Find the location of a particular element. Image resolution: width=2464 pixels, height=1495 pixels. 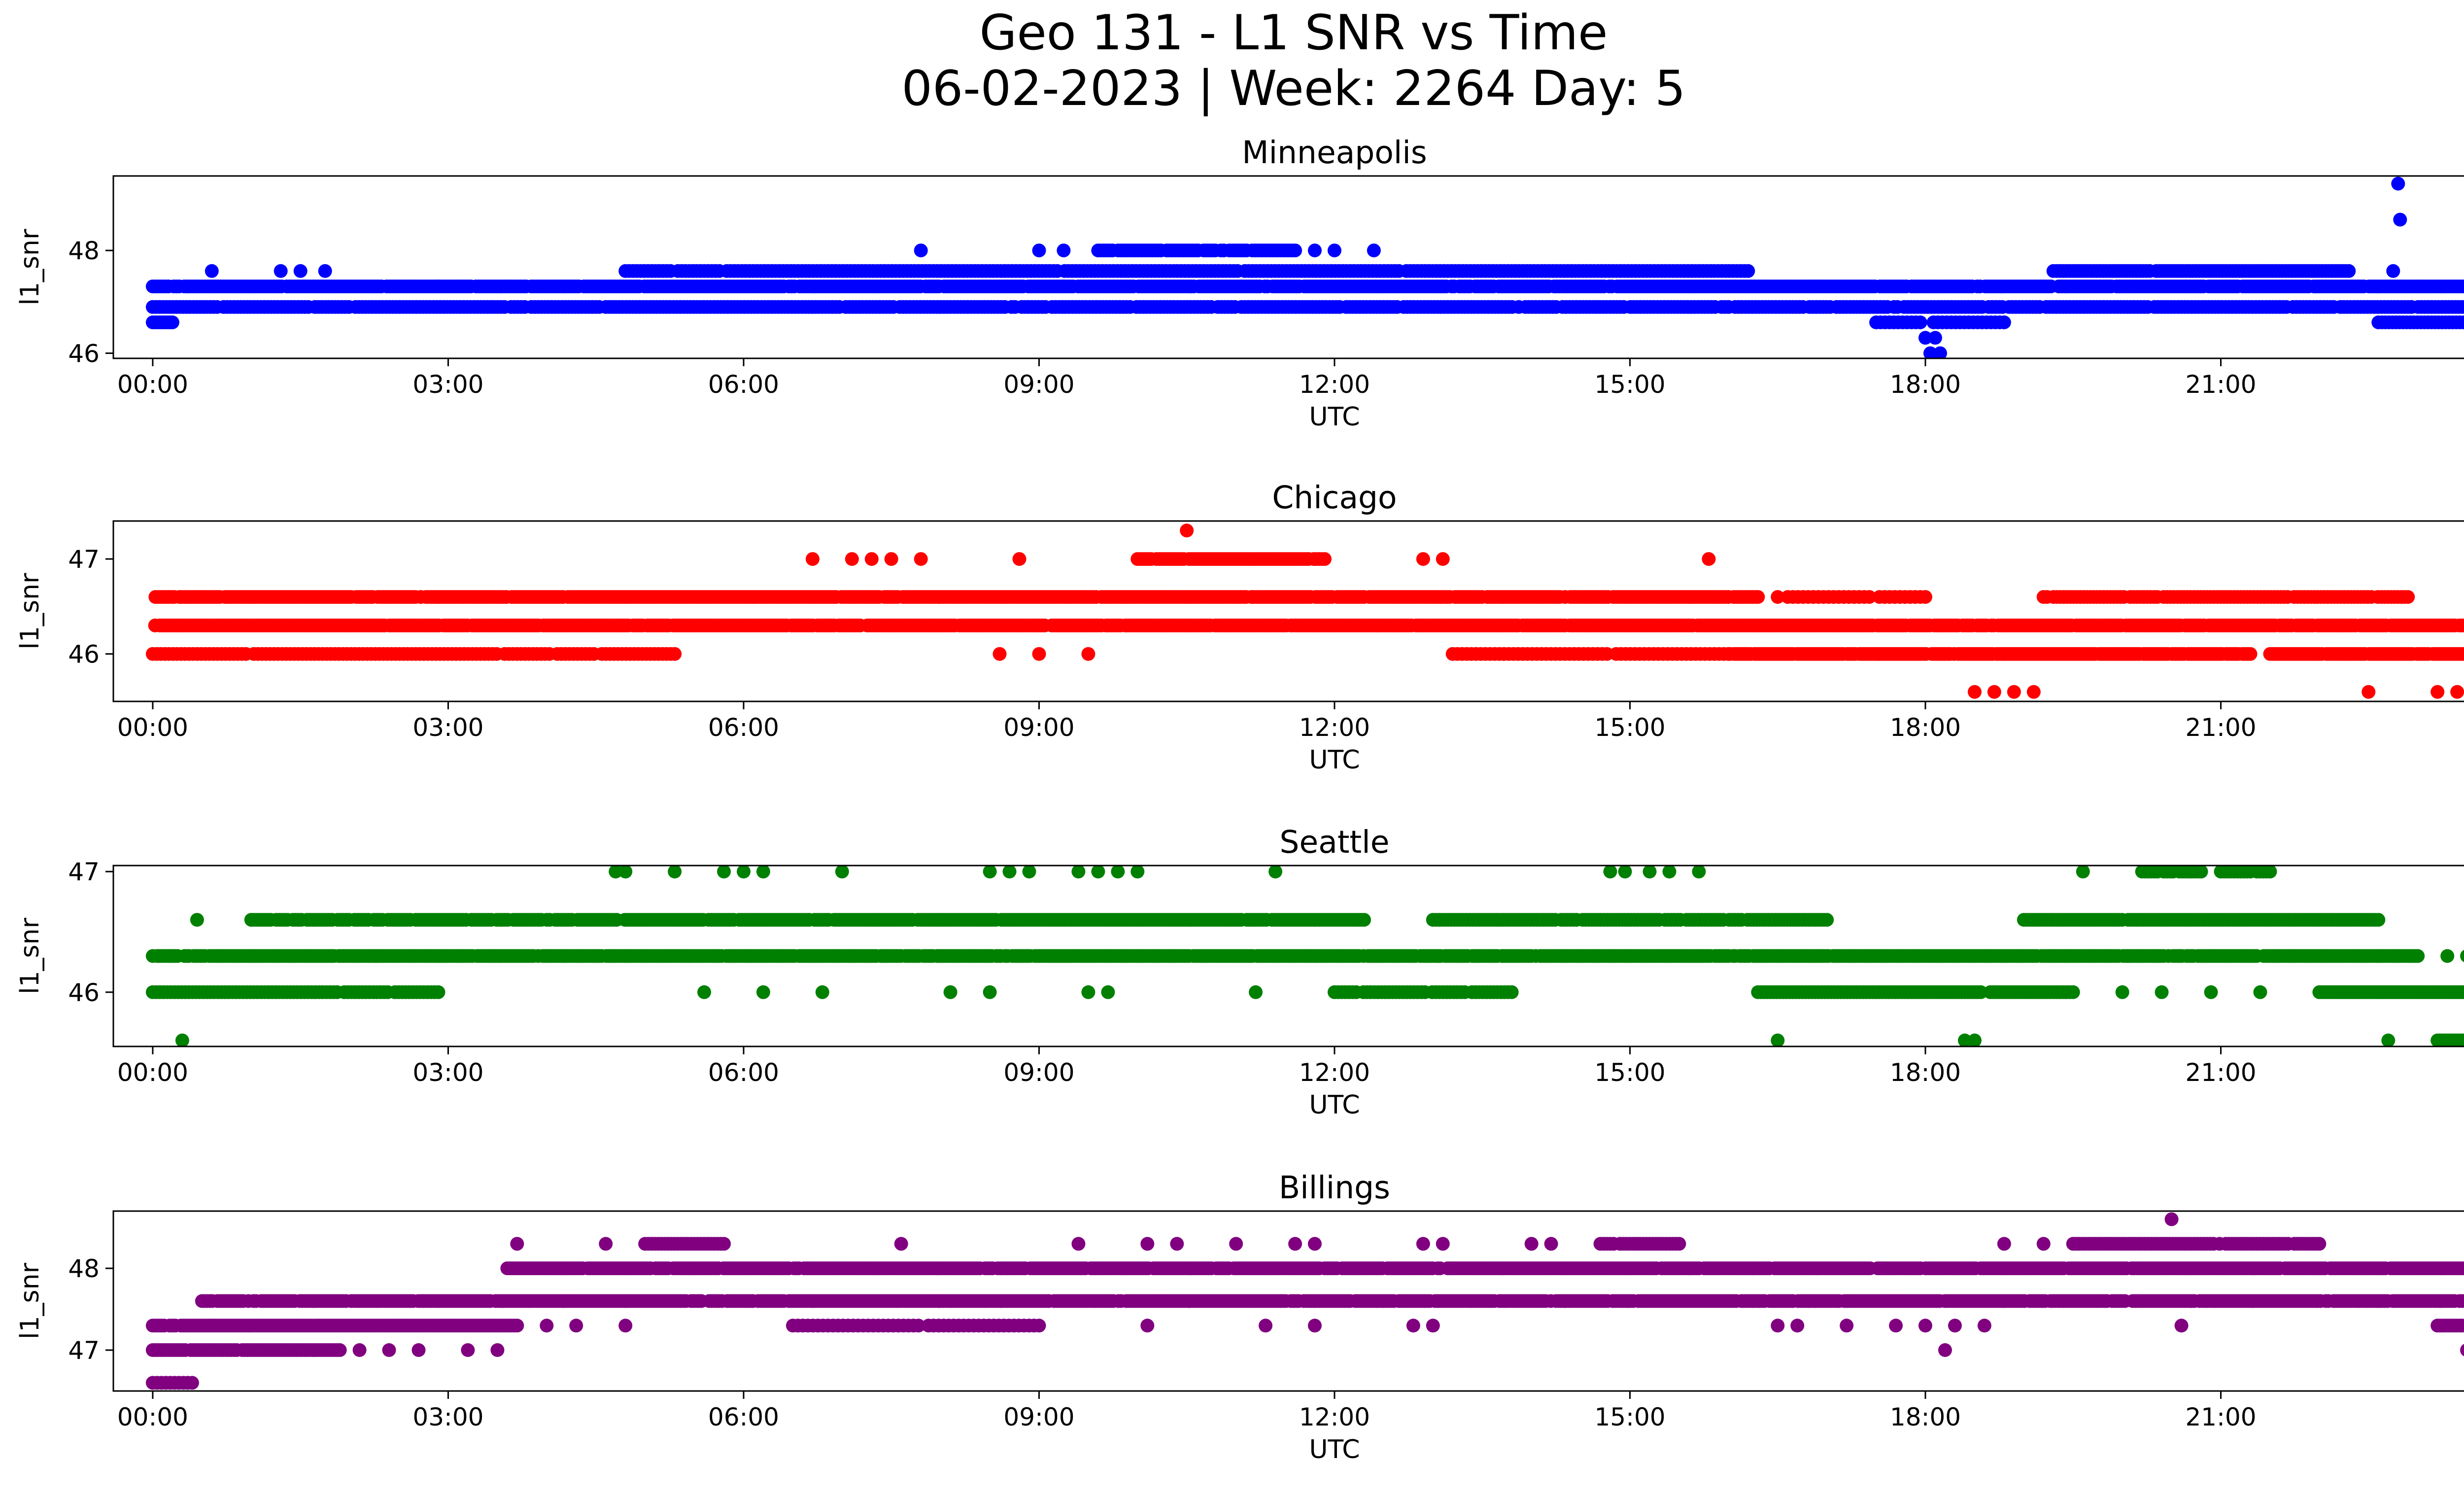

subplot-title: Minneapolis is located at coordinates (1334, 153).